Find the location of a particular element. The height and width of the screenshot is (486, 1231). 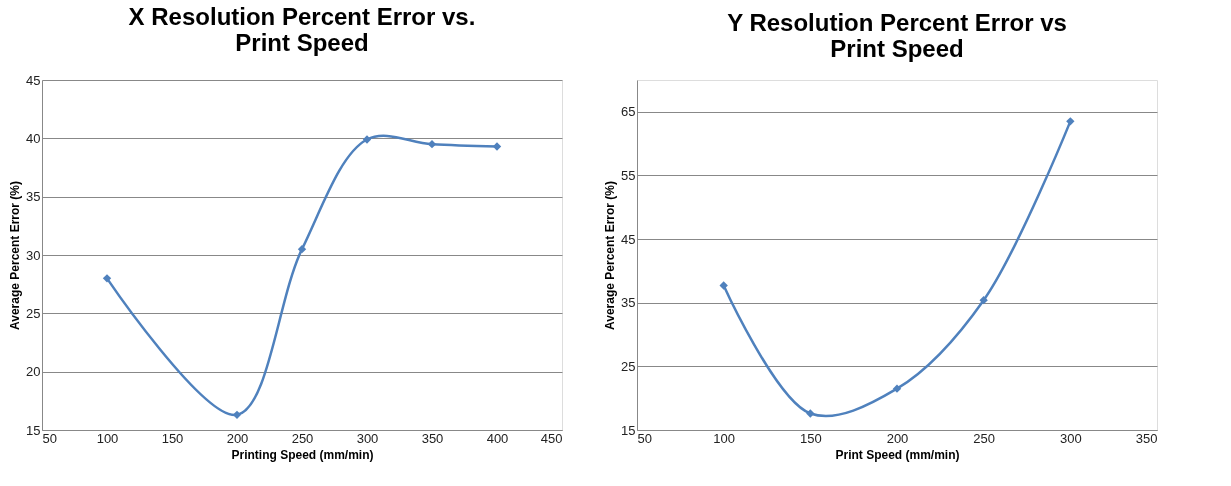

y-tick-label: 40 is located at coordinates (33, 138).